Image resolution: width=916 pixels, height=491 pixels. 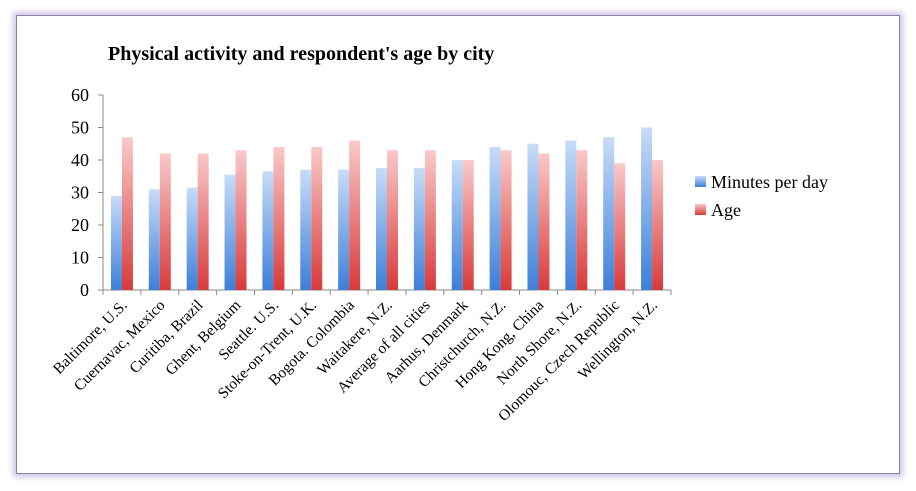 I want to click on y-tick-label: 10, so click(x=80, y=258).